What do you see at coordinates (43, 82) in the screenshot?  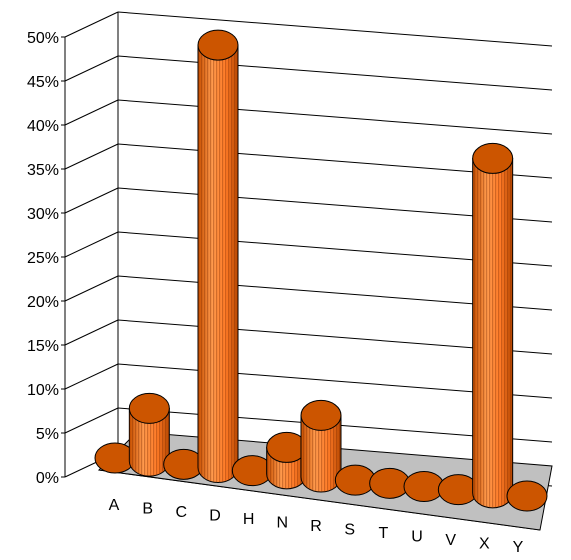 I see `y-tick-label: 45%` at bounding box center [43, 82].